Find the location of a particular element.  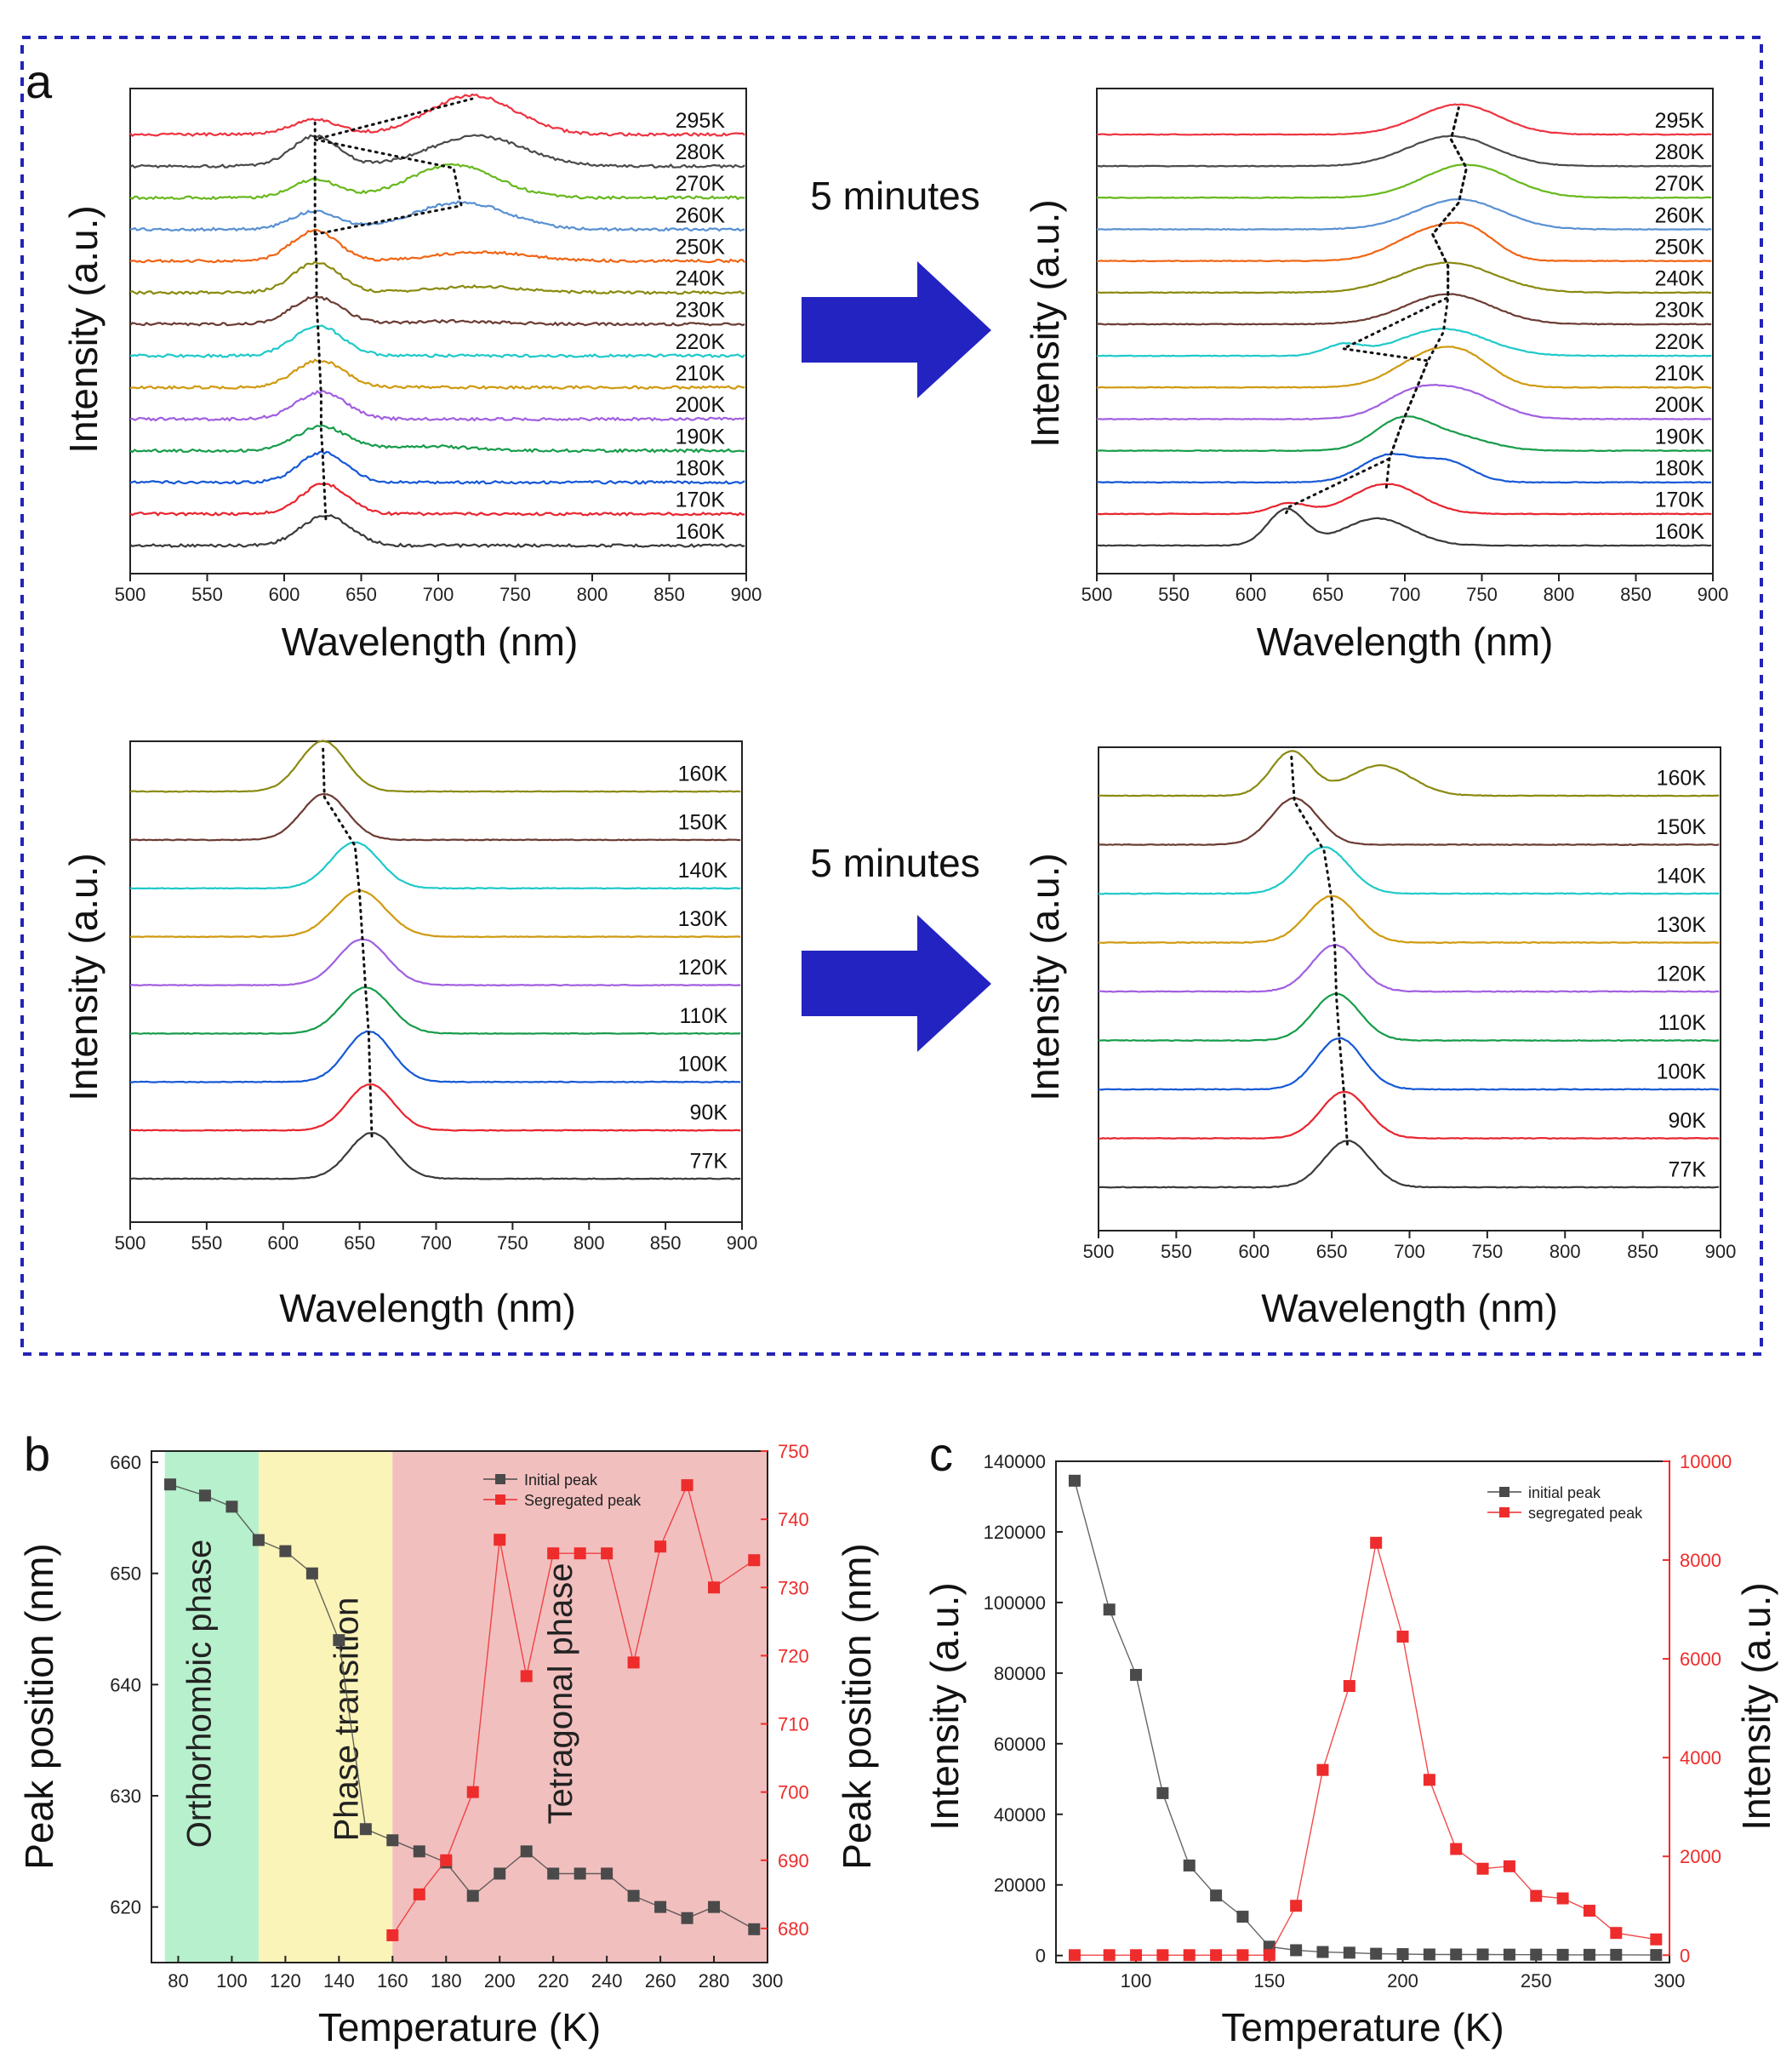

x-tick-label: 800 is located at coordinates (1559, 594).